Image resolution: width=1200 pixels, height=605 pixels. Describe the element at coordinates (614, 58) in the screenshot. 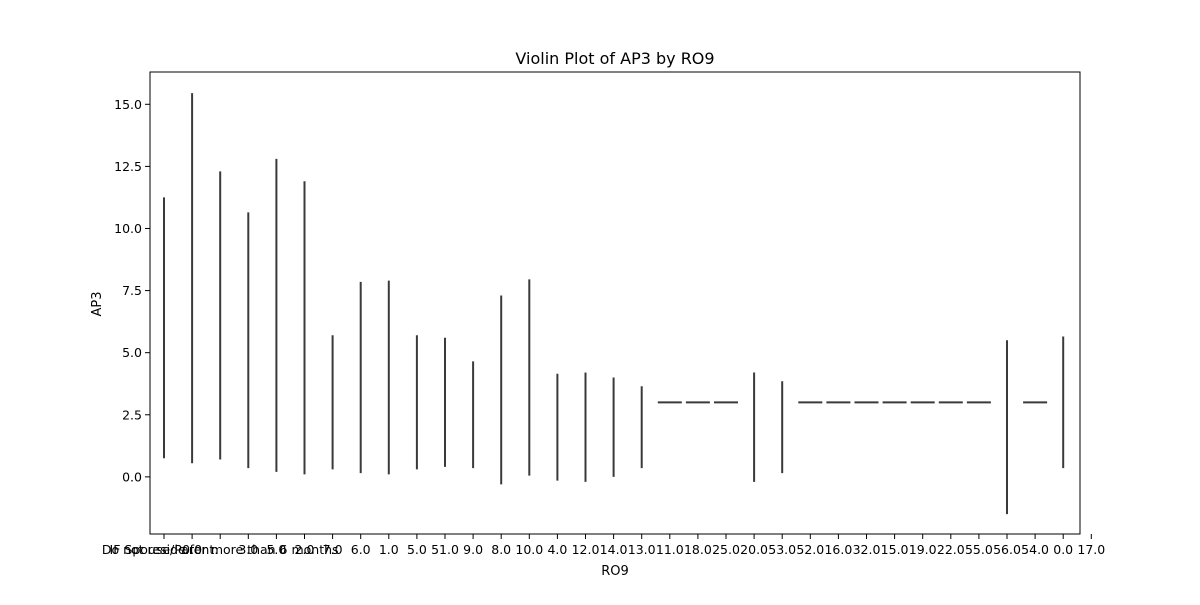

I see `chart-title: Violin Plot of AP3 by RO9` at that location.